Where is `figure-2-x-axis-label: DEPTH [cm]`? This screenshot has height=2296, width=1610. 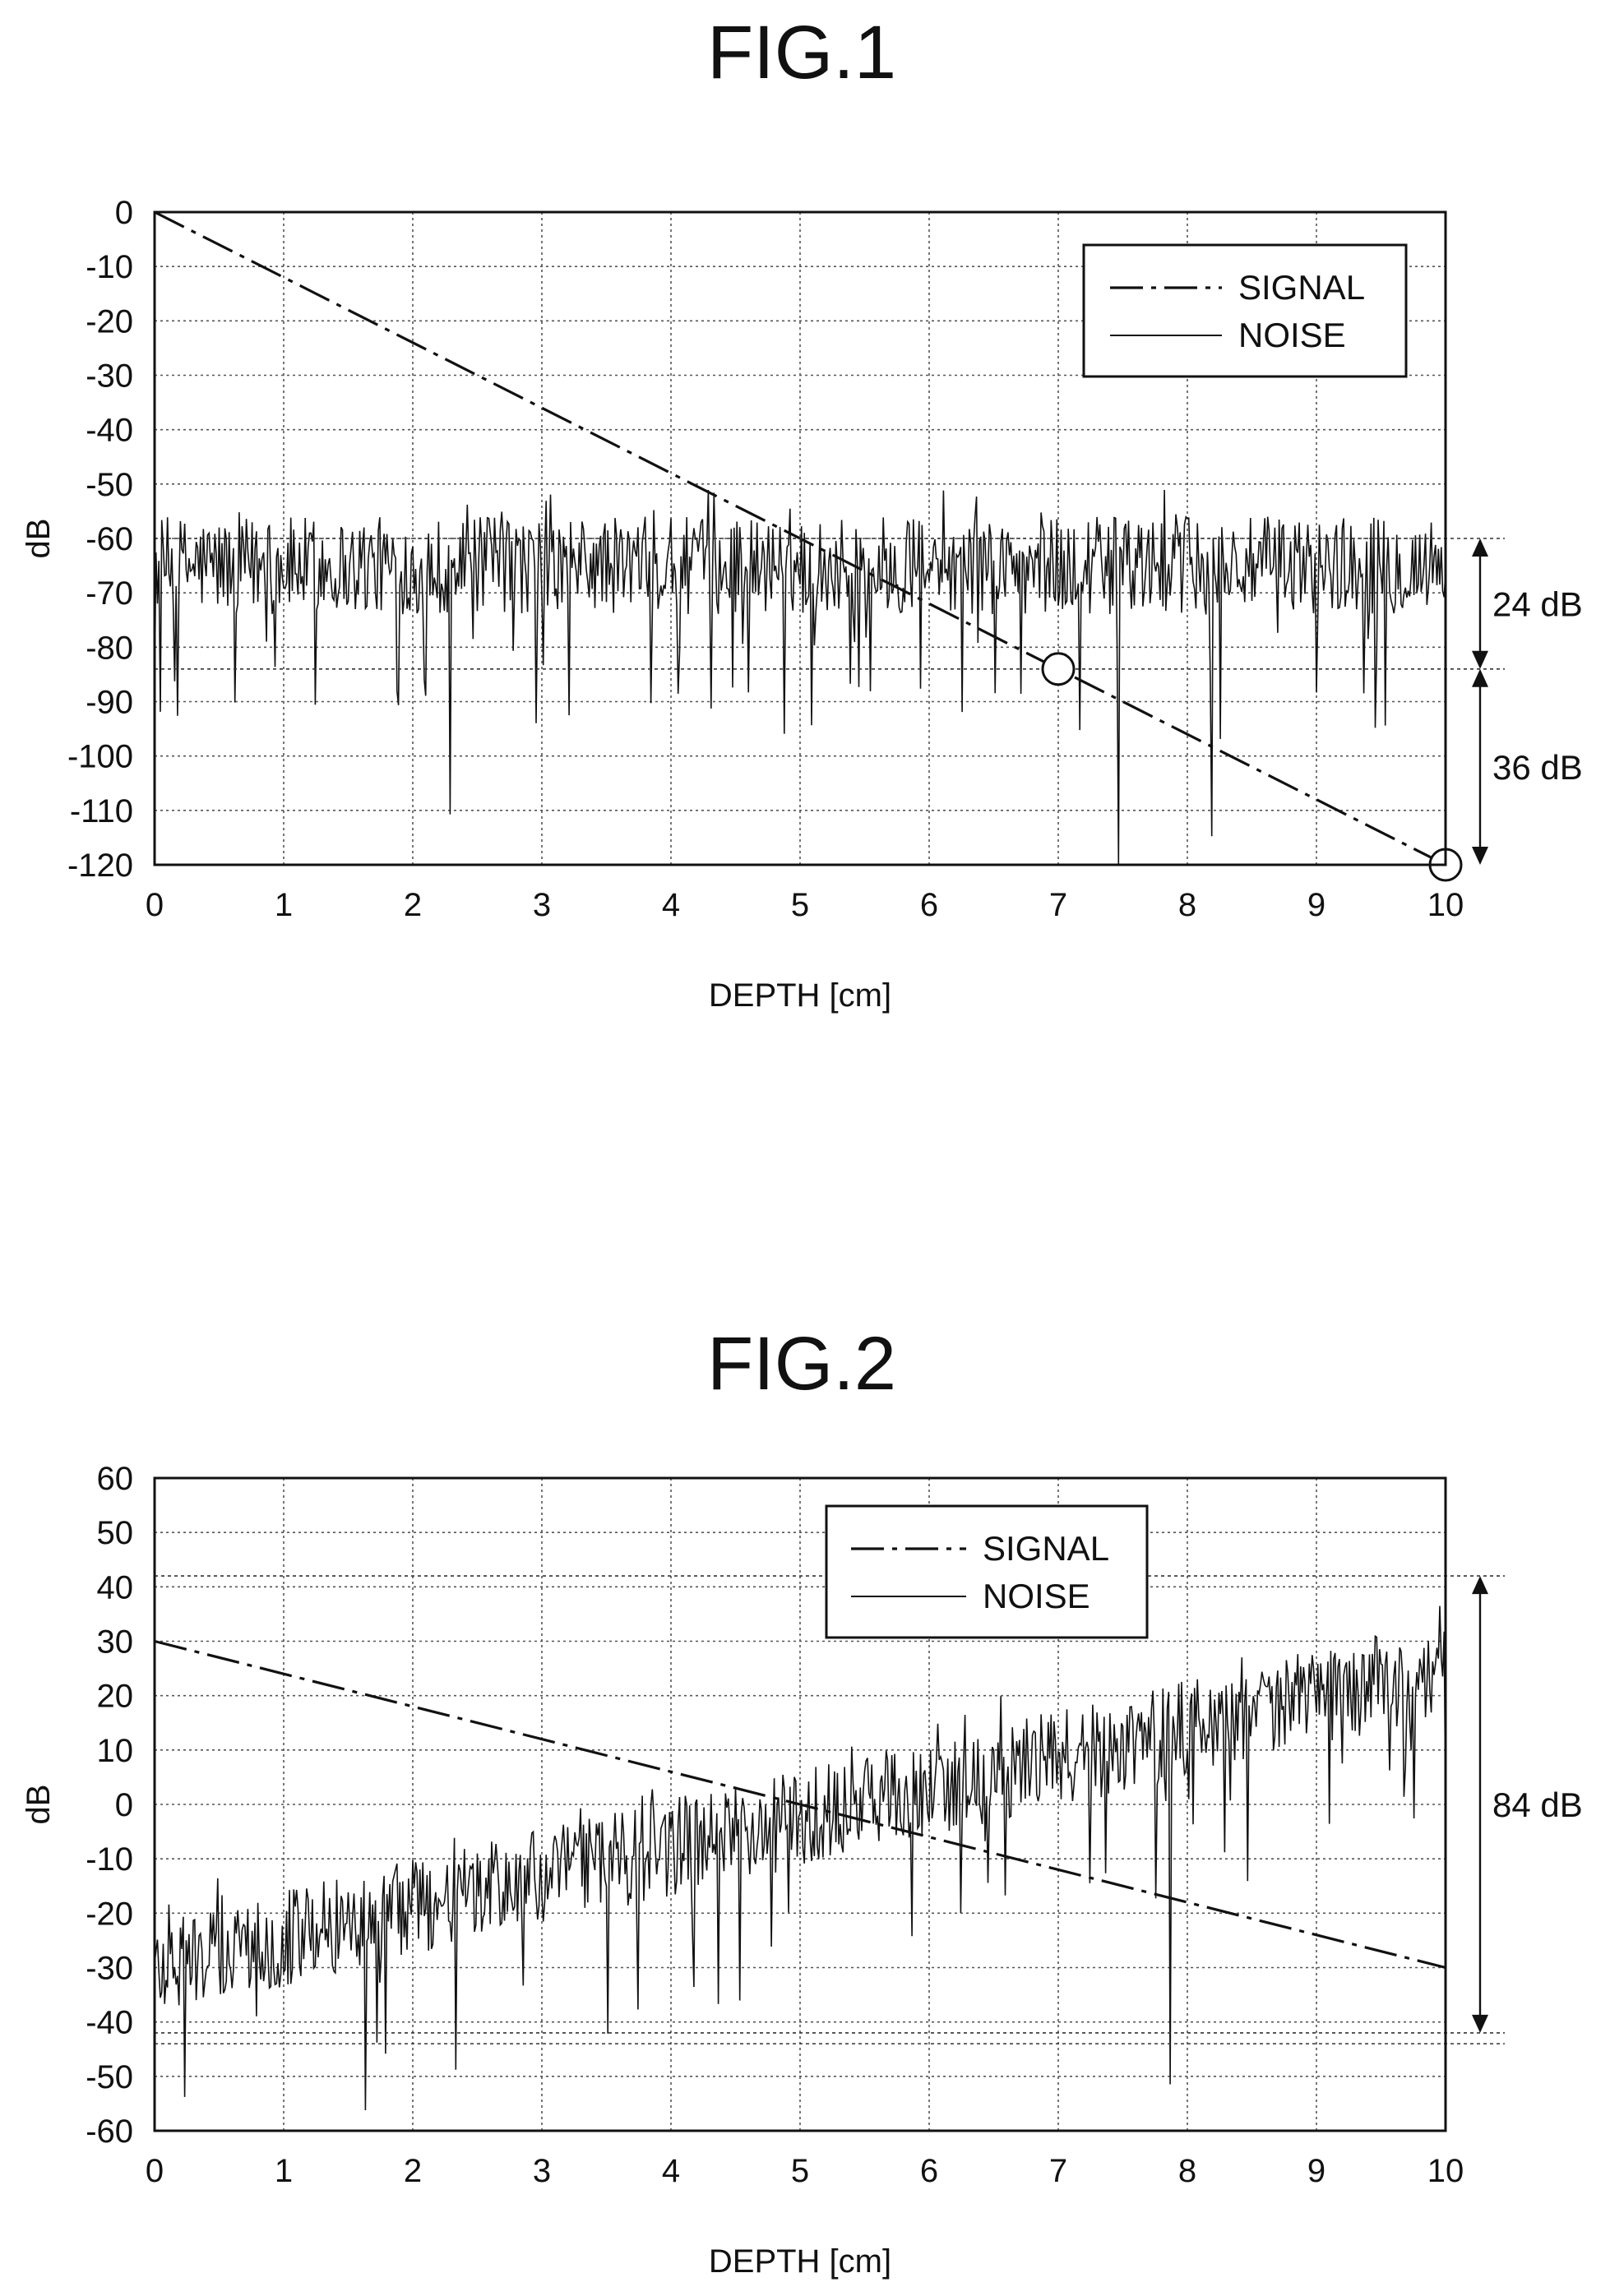
figure-2-x-axis-label: DEPTH [cm] is located at coordinates (800, 2261).